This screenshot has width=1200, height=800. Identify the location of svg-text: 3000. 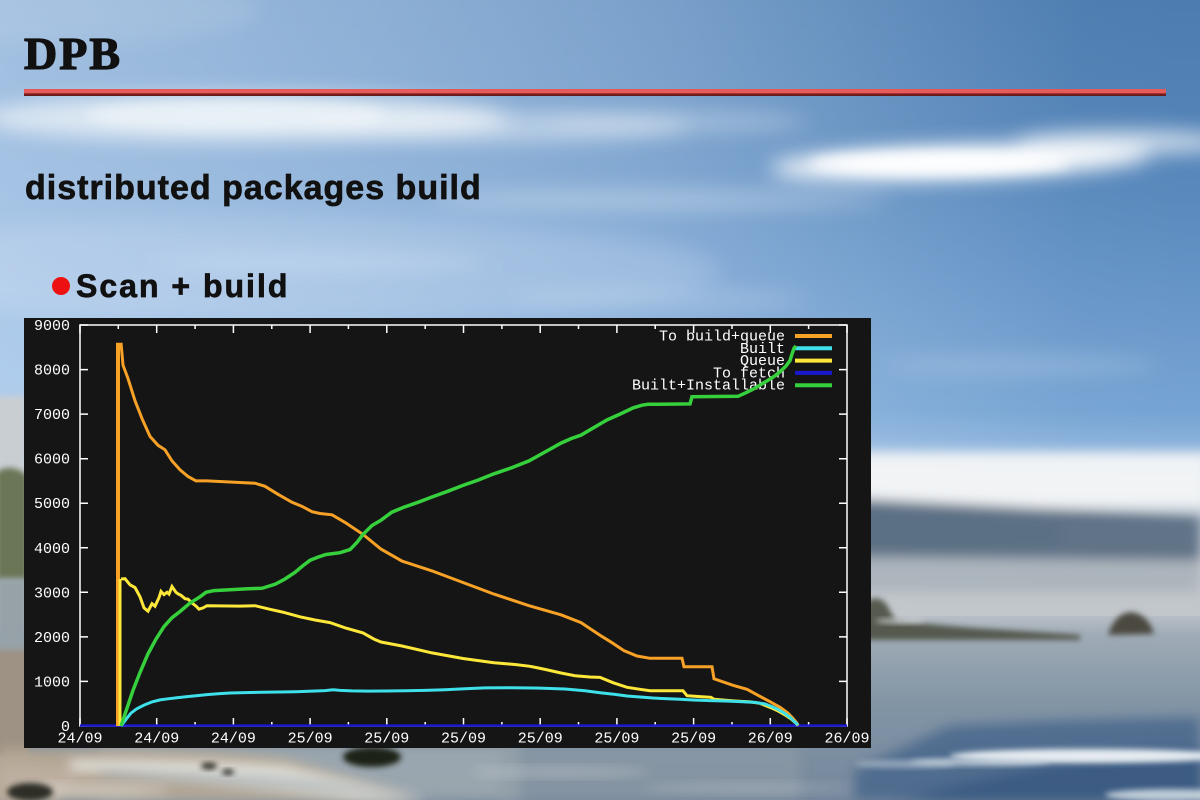
(52, 593).